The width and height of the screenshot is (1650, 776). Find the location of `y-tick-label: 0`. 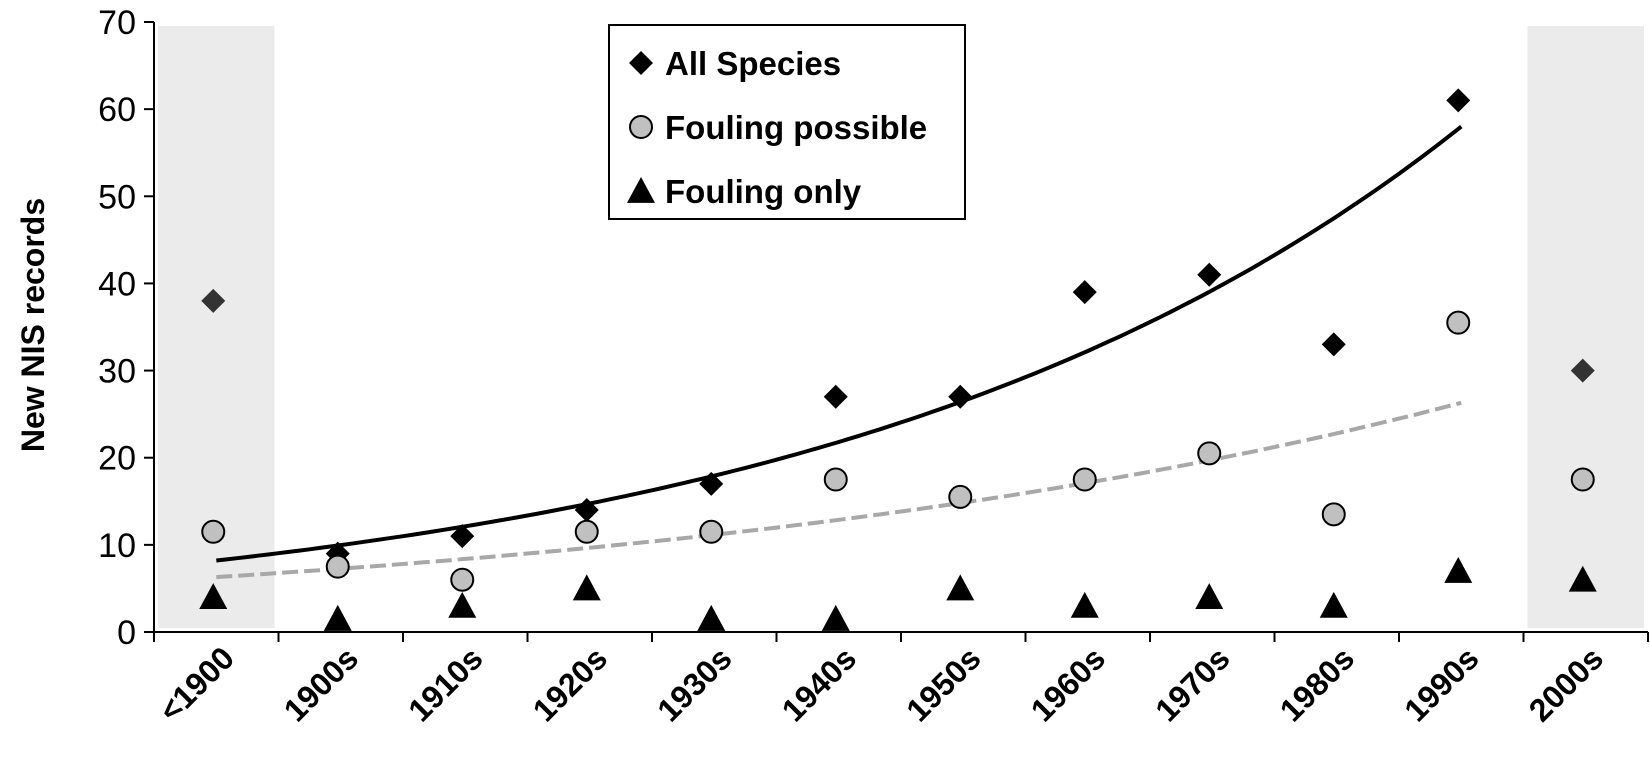

y-tick-label: 0 is located at coordinates (126, 633).